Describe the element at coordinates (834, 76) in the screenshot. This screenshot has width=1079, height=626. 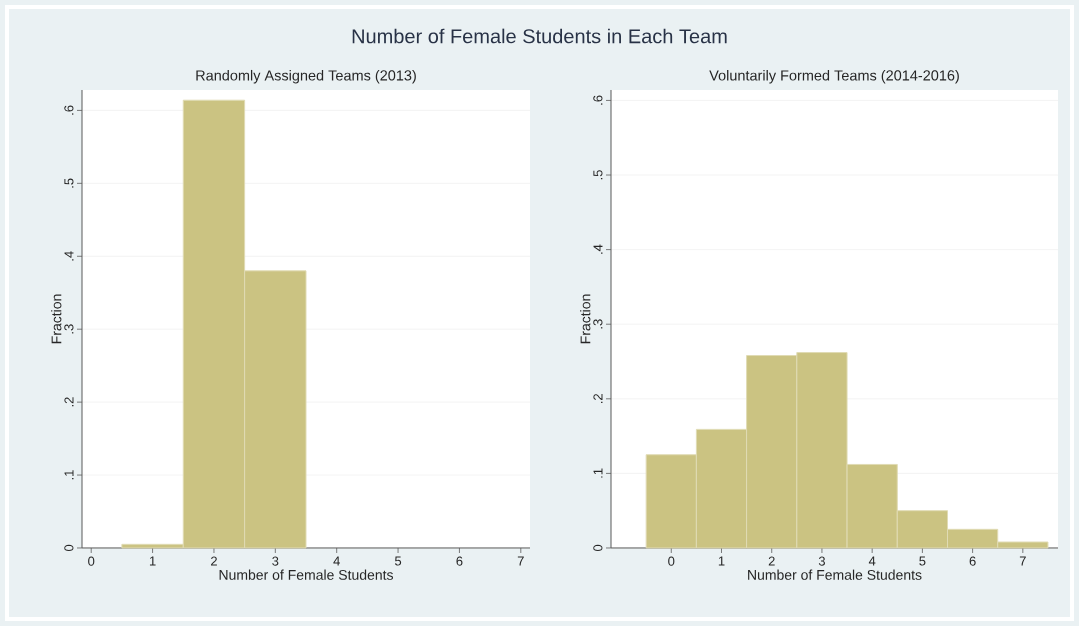
I see `chart-title: Voluntarily Formed Teams (2014-2016)` at that location.